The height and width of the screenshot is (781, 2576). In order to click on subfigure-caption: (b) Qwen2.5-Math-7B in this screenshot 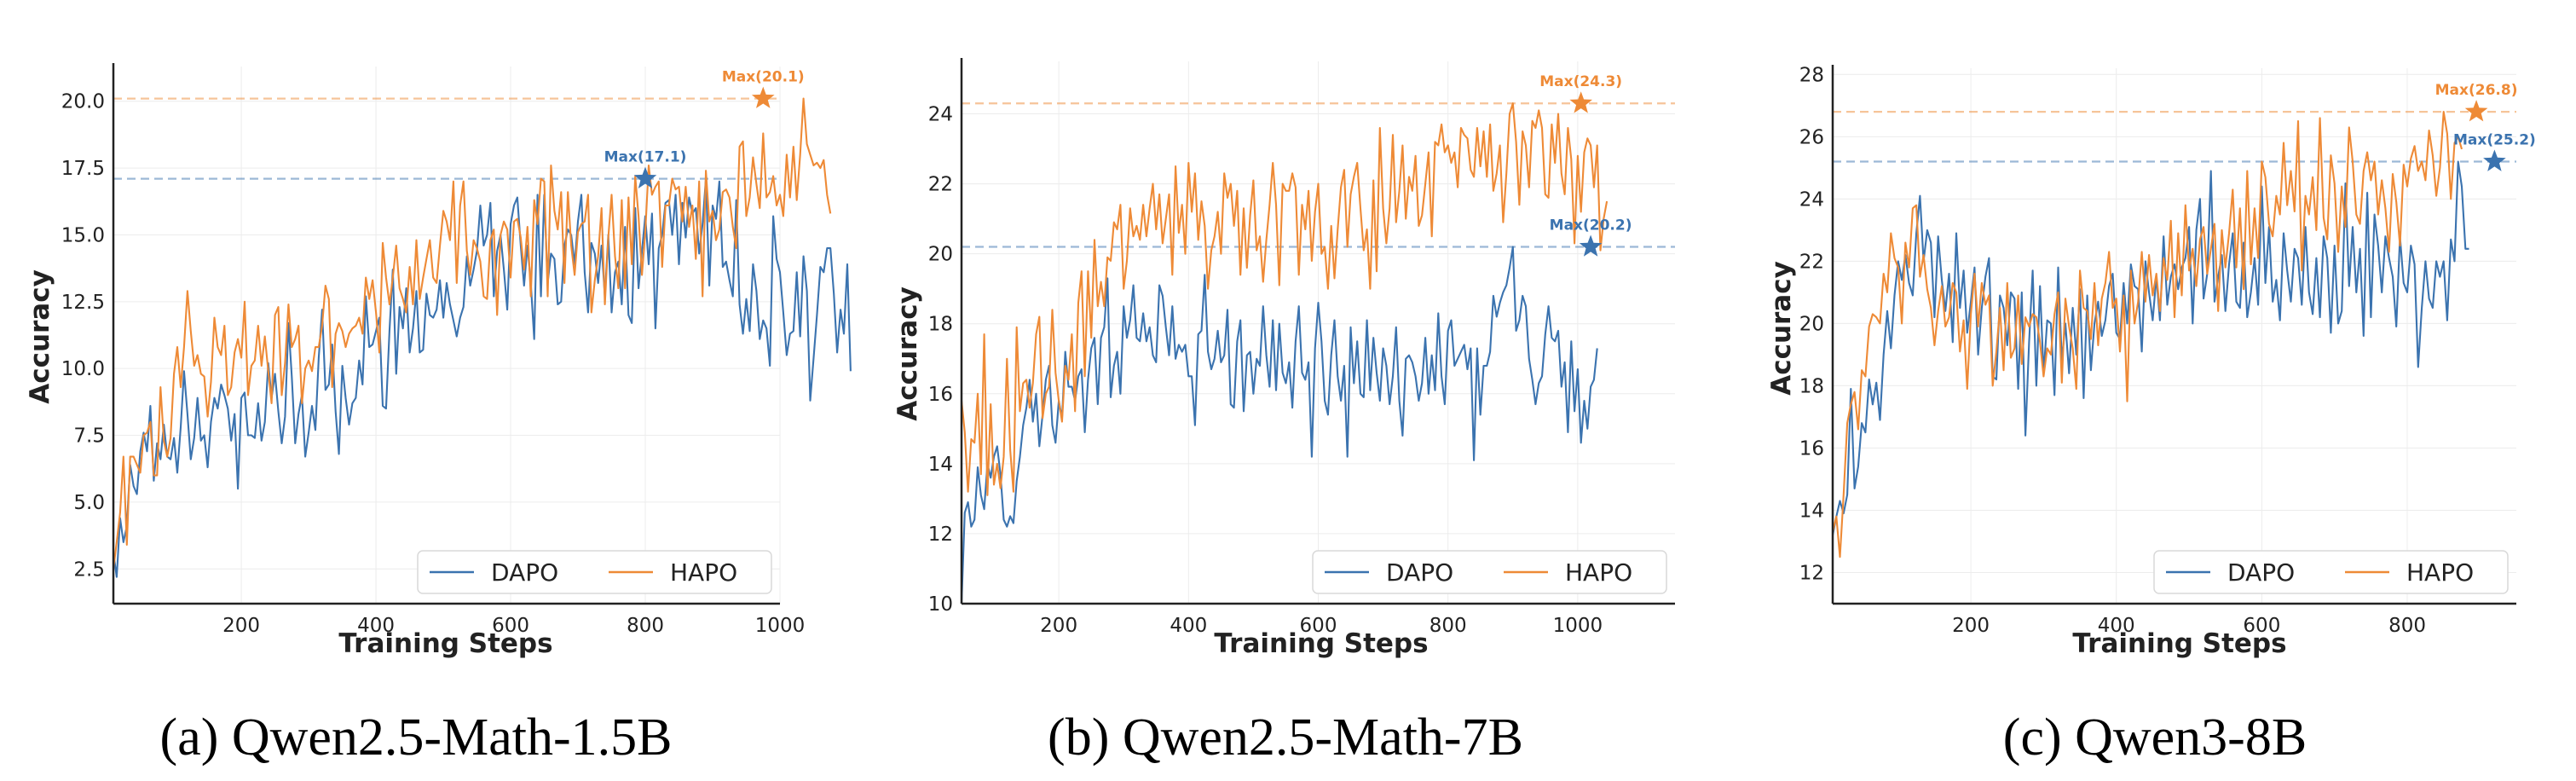, I will do `click(1285, 738)`.